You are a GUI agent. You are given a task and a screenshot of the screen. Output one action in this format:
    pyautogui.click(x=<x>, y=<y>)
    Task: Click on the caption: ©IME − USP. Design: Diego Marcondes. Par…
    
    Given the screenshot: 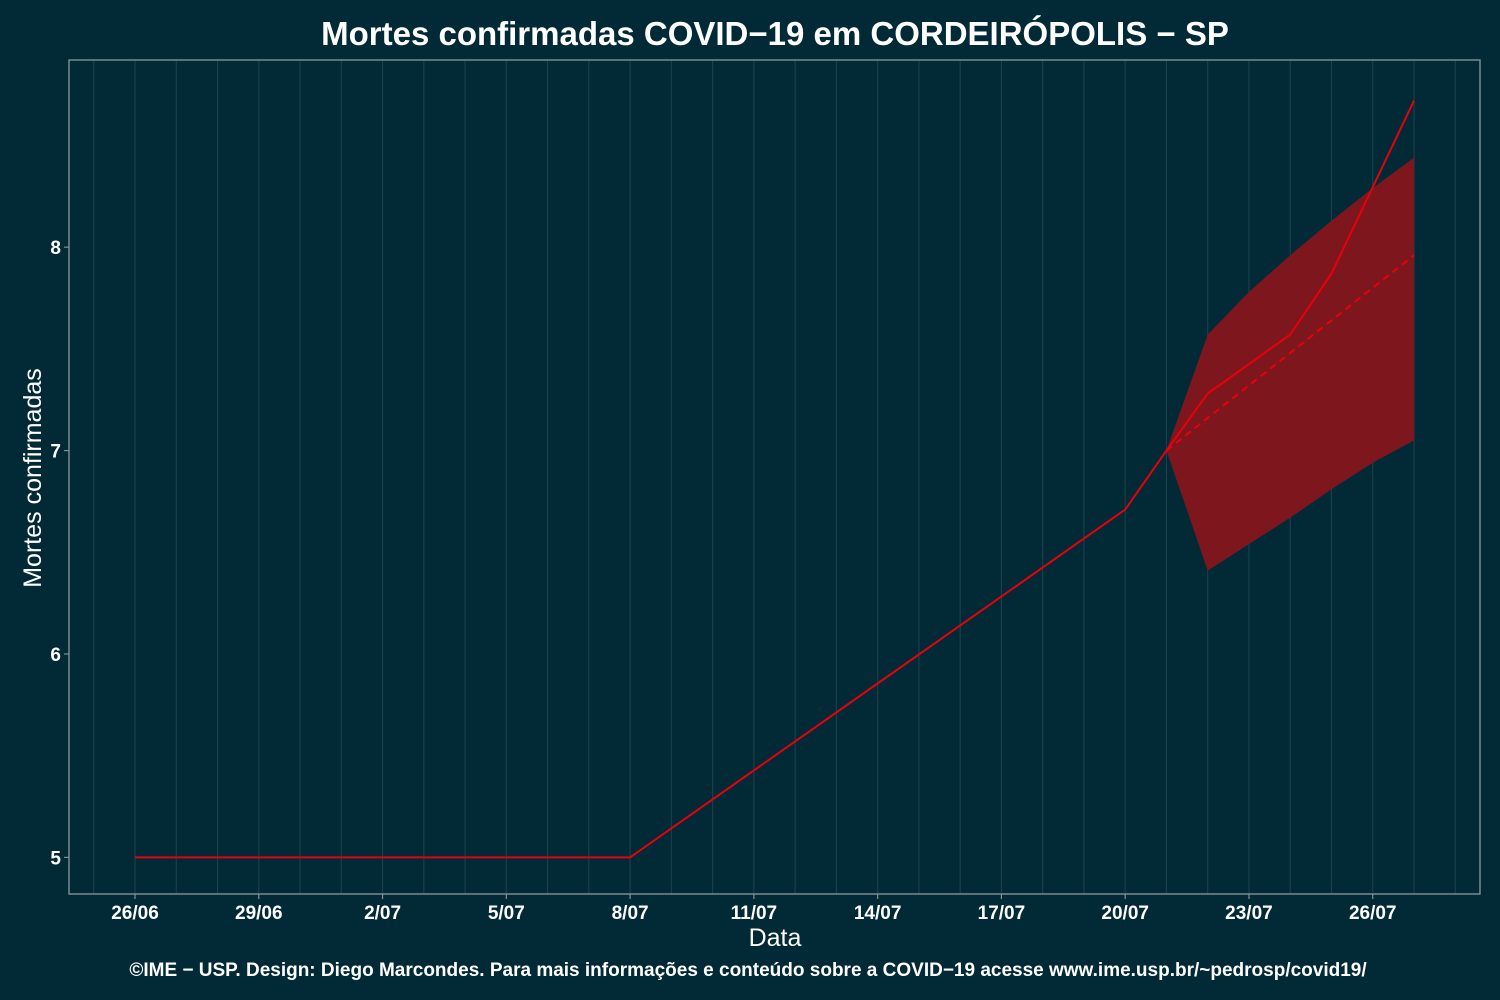 What is the action you would take?
    pyautogui.click(x=748, y=970)
    